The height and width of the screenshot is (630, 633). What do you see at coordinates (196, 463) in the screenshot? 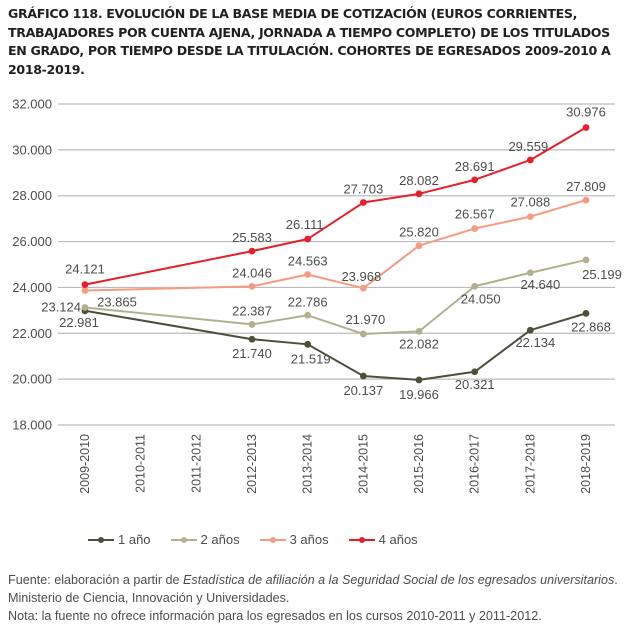
I see `x-tick-label: 2011-2012` at bounding box center [196, 463].